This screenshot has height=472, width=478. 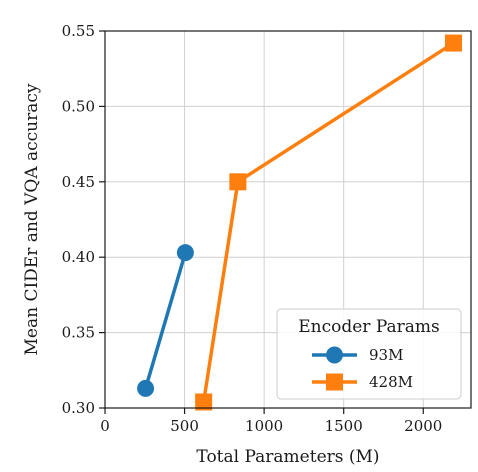 I want to click on legend-entry: 93M, so click(x=357, y=355).